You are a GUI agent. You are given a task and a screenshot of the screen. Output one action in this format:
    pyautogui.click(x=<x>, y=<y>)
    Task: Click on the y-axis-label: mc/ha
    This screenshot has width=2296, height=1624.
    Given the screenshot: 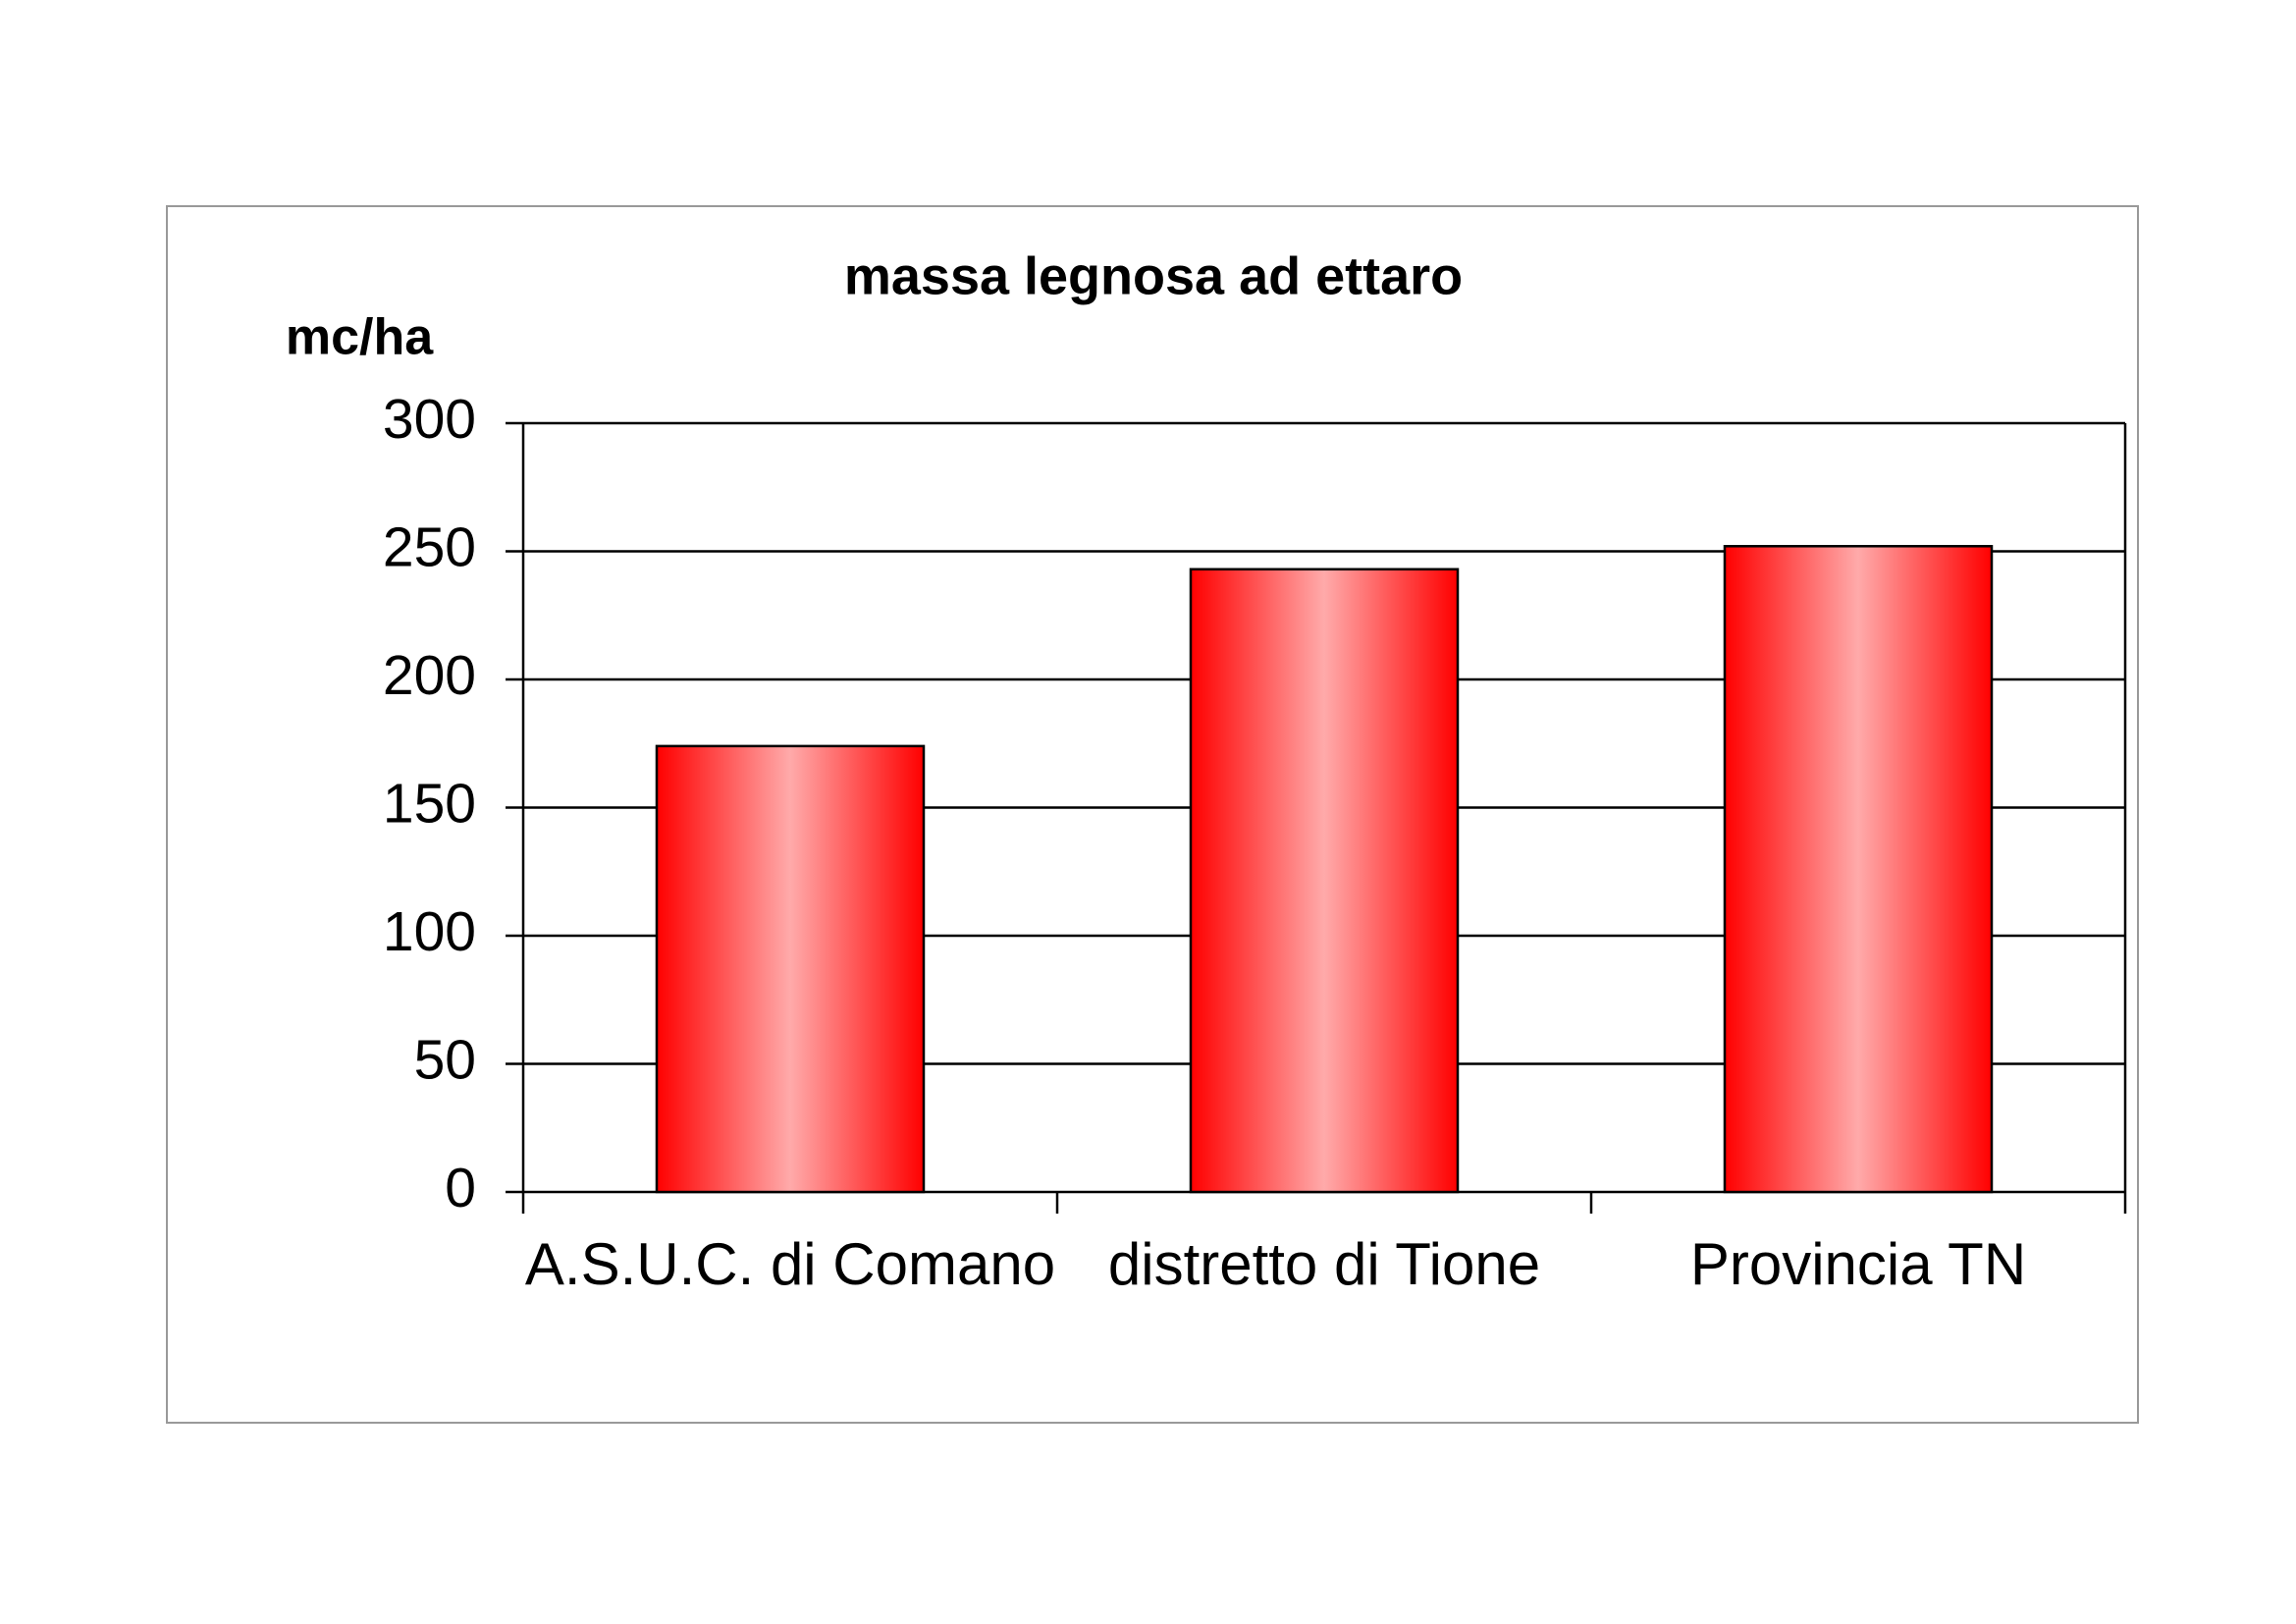 What is the action you would take?
    pyautogui.click(x=360, y=337)
    